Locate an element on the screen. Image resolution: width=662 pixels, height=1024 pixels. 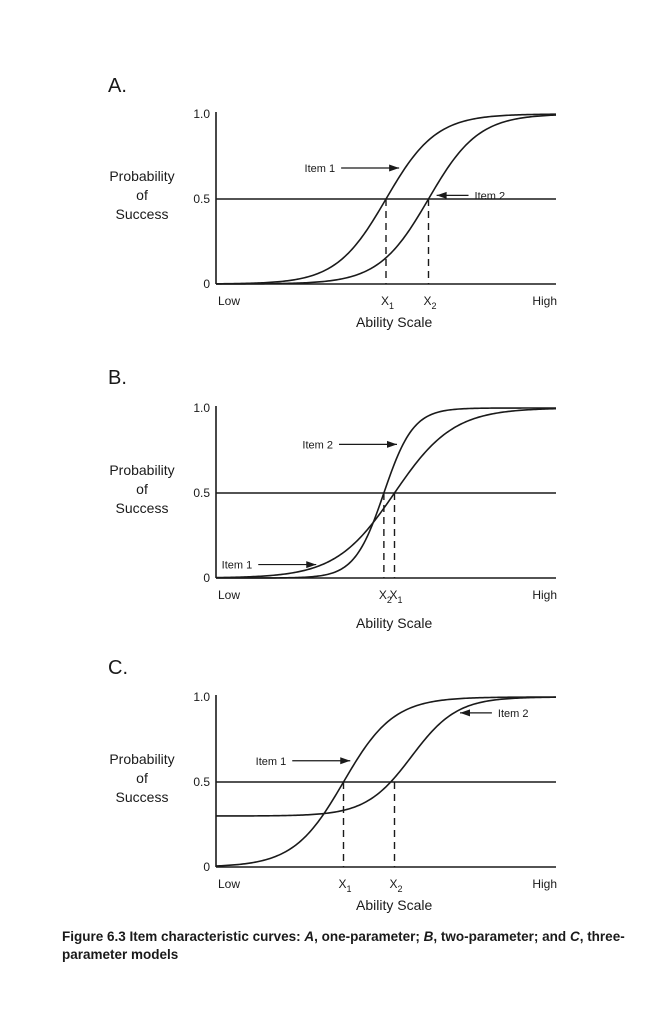
panel-label: C. is located at coordinates (118, 668).